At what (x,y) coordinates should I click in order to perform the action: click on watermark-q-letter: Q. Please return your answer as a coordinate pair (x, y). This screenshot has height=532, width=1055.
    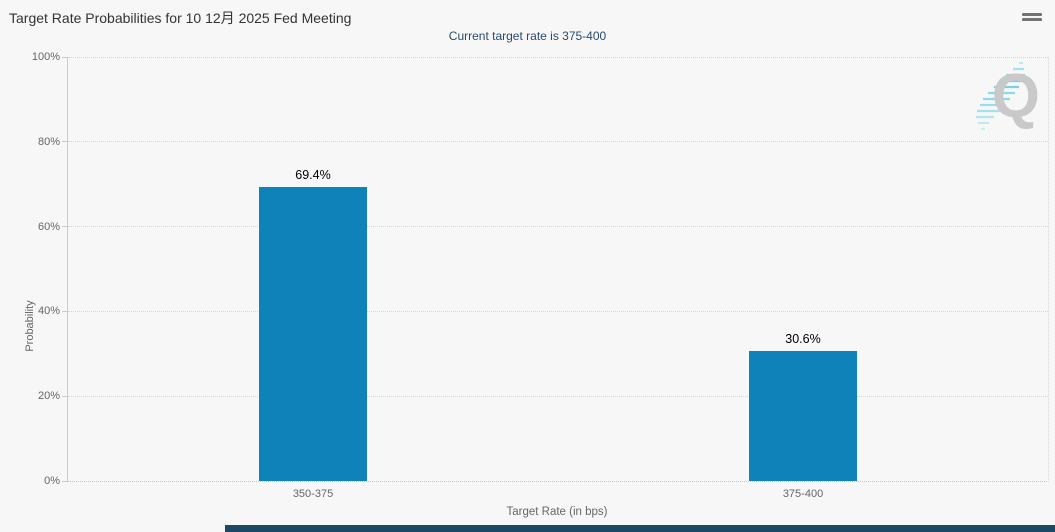
    Looking at the image, I should click on (1015, 96).